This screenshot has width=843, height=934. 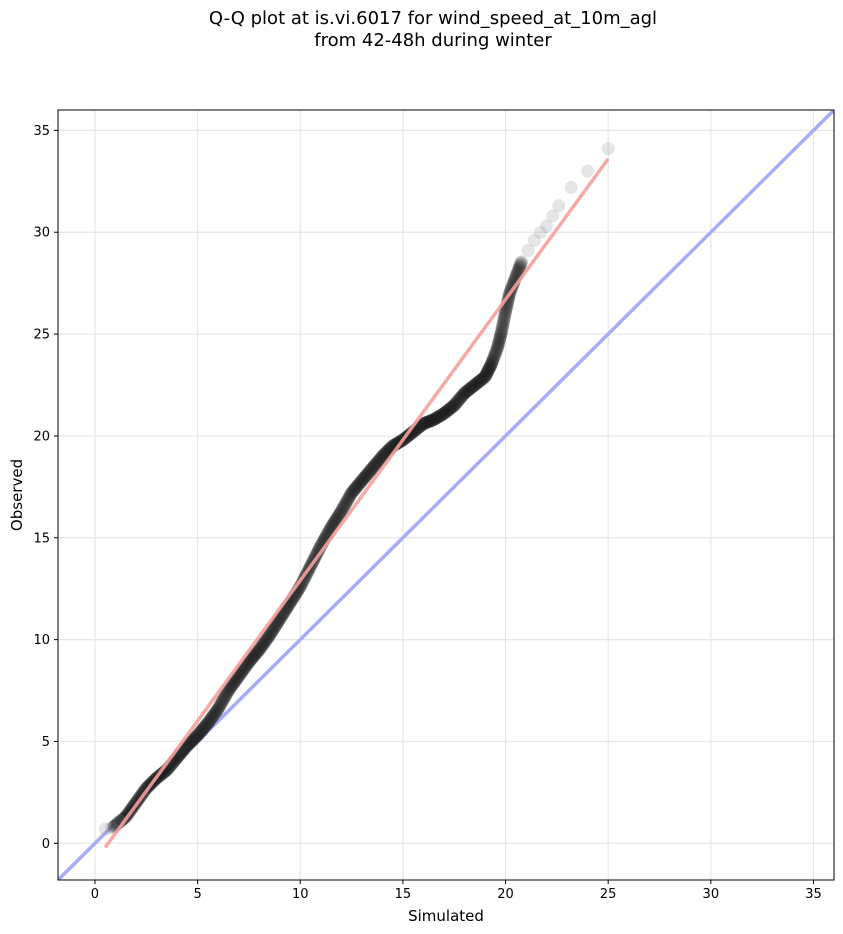 What do you see at coordinates (41, 640) in the screenshot?
I see `y-tick-label: 10` at bounding box center [41, 640].